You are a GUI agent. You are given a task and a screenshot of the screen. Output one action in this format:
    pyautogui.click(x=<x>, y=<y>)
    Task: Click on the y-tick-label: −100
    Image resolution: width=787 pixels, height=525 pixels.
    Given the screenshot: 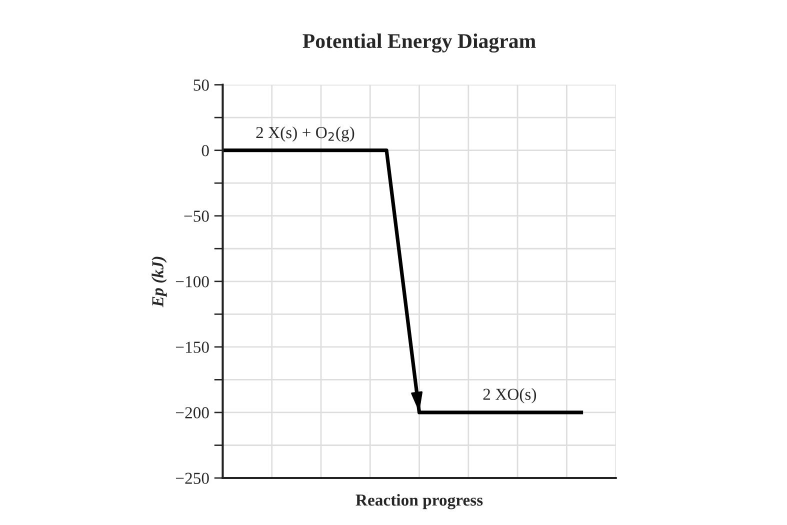 What is the action you would take?
    pyautogui.click(x=192, y=282)
    